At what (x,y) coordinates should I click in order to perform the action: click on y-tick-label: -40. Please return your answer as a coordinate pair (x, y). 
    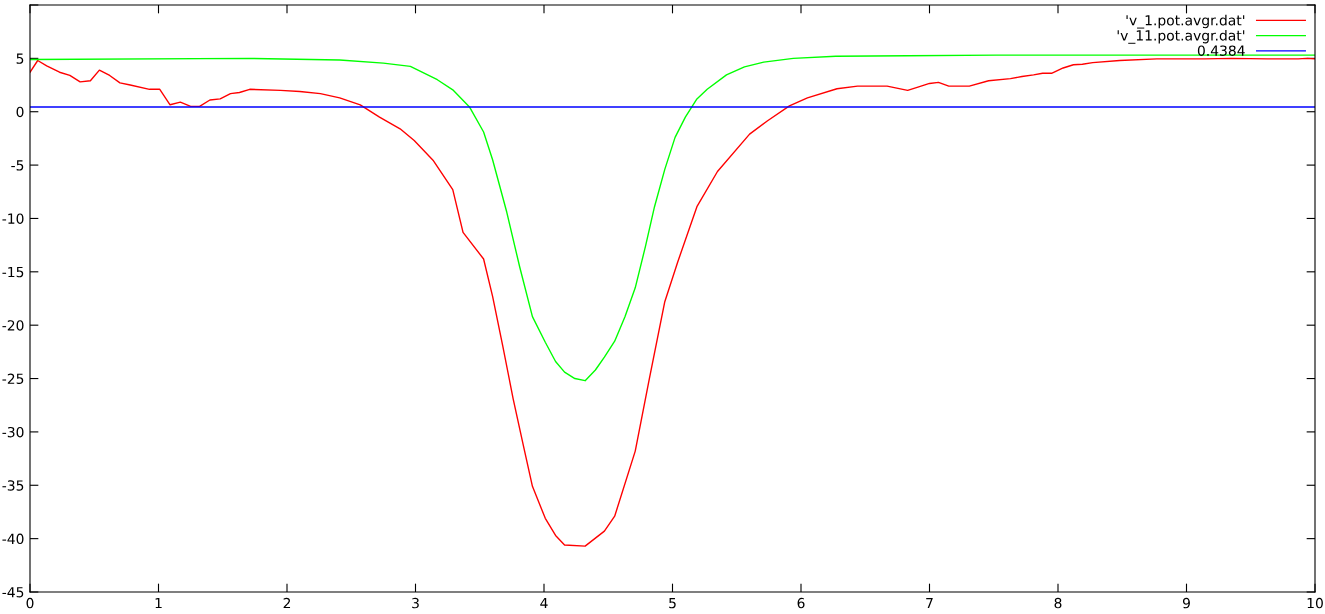
    Looking at the image, I should click on (13, 539).